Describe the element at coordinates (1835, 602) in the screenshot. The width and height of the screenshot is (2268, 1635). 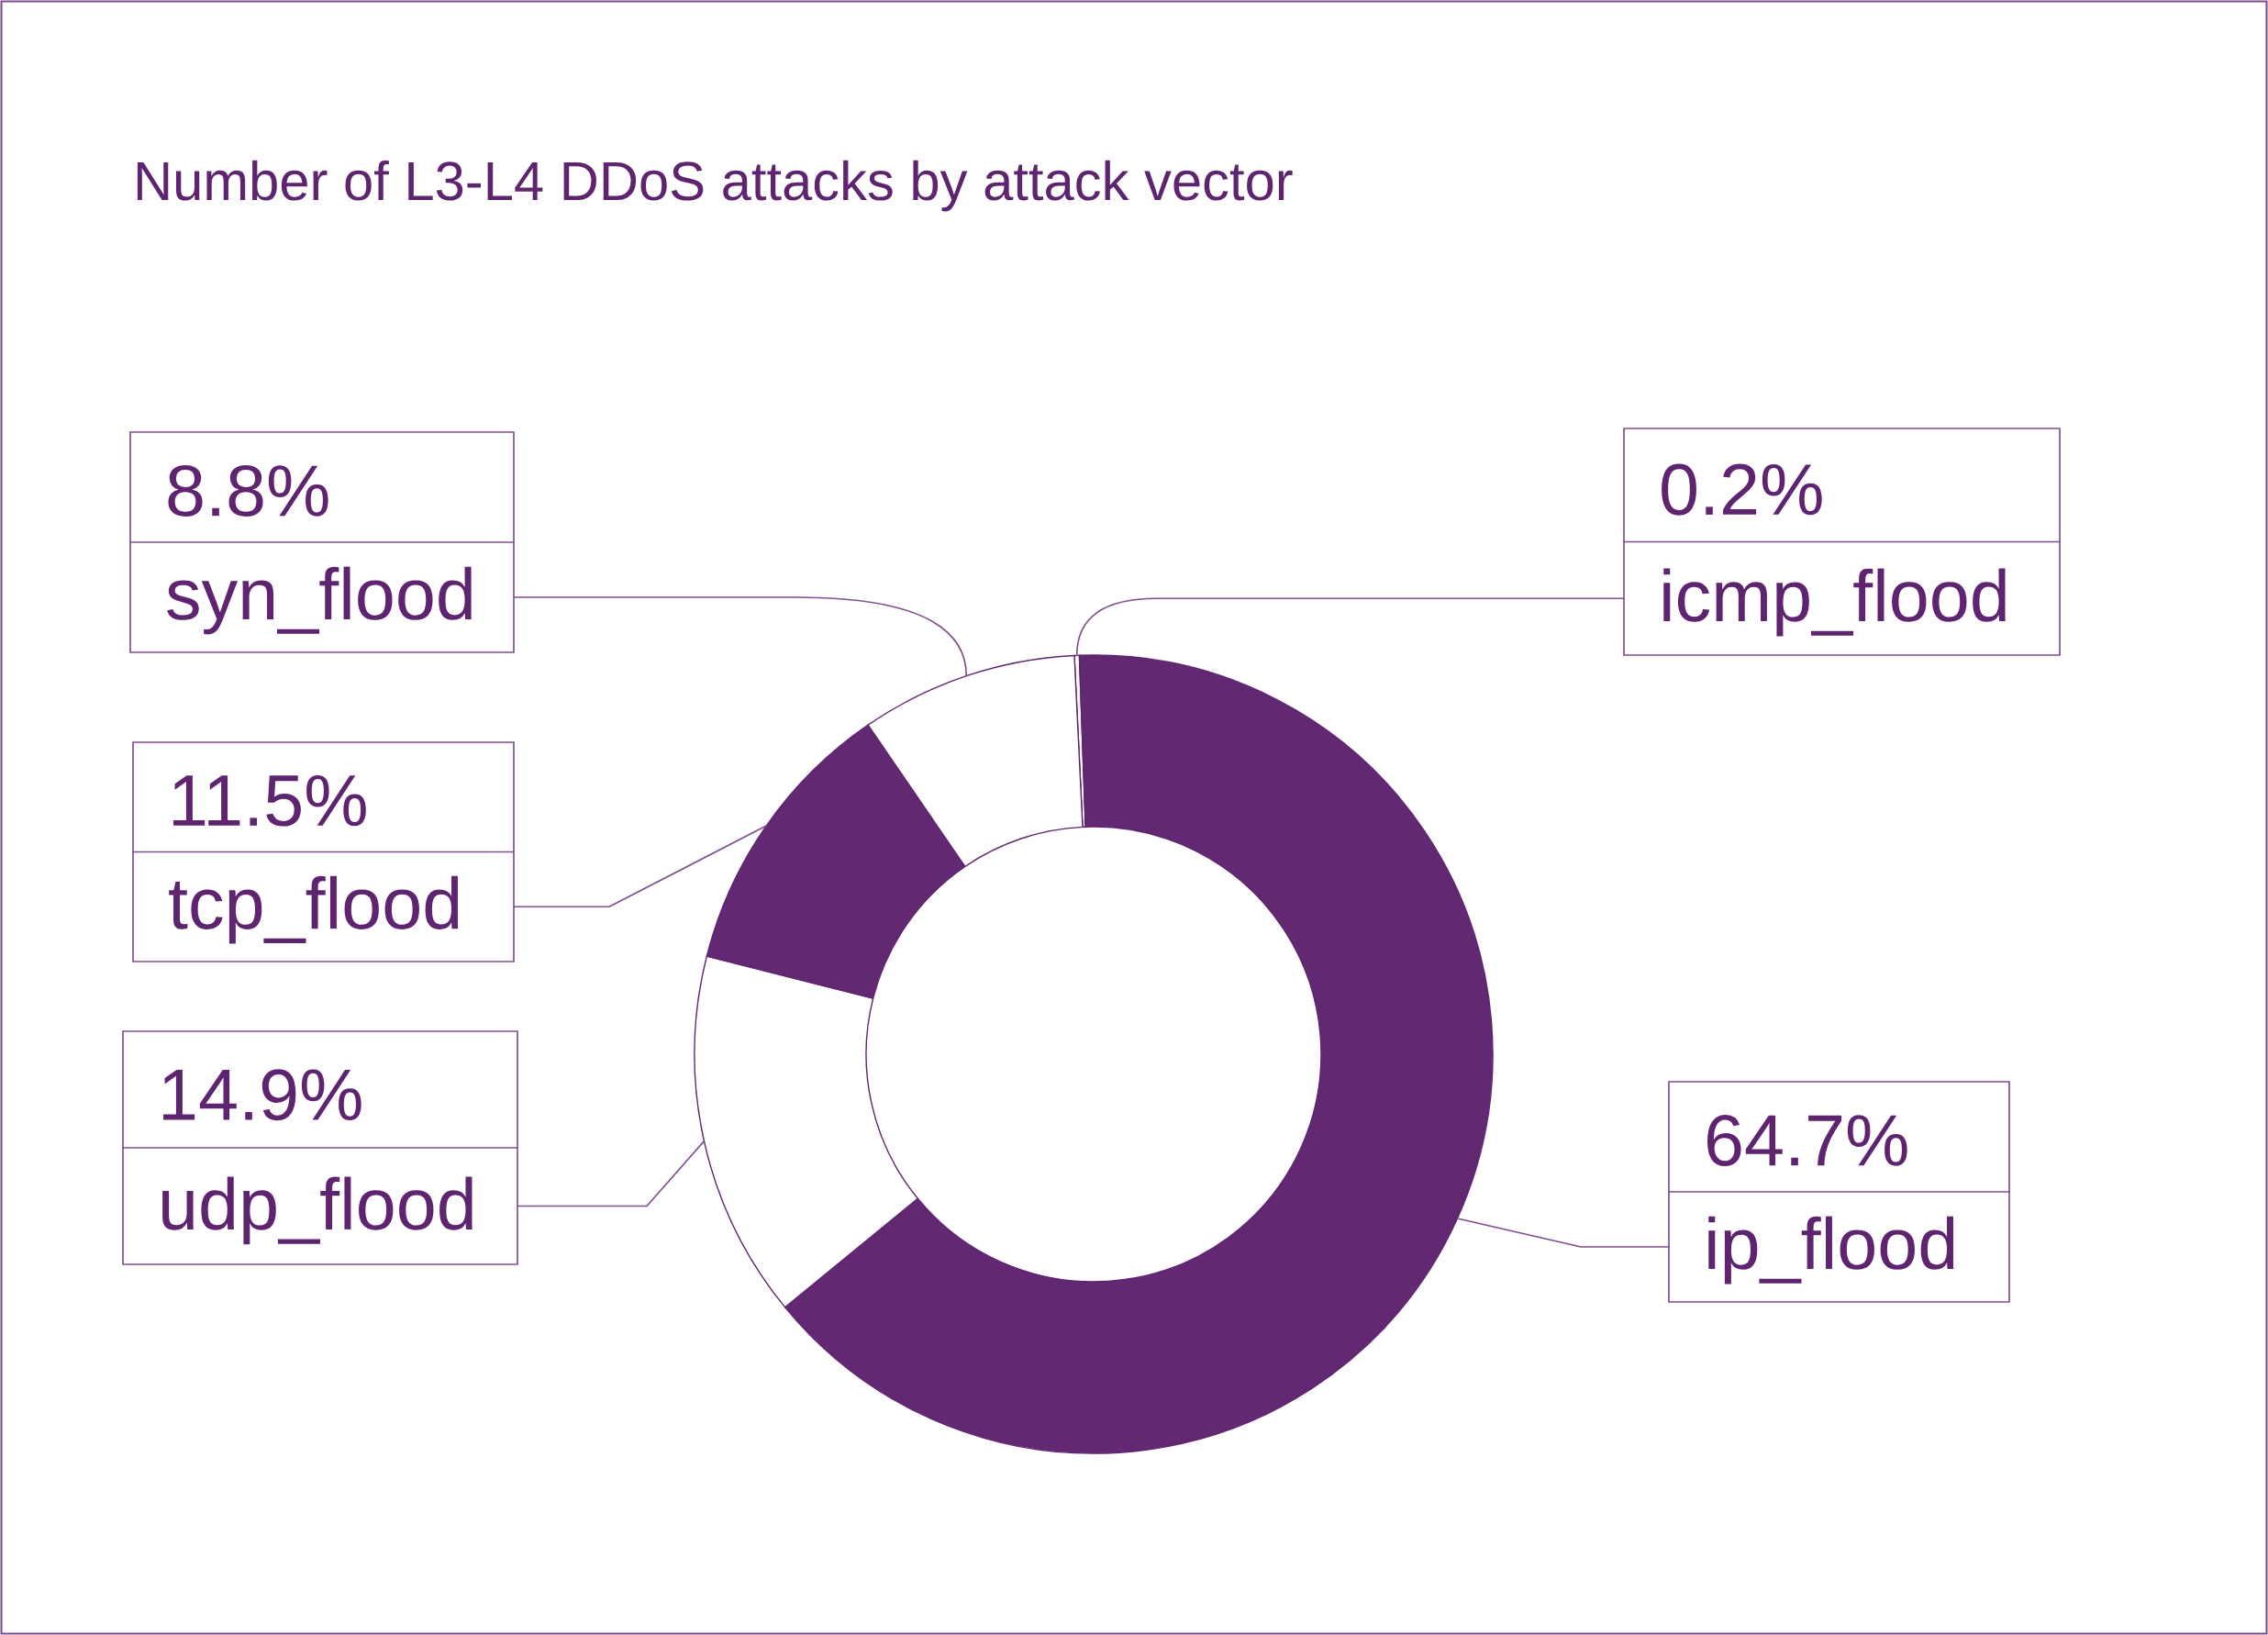
I see `slice-label: icmp_flood` at that location.